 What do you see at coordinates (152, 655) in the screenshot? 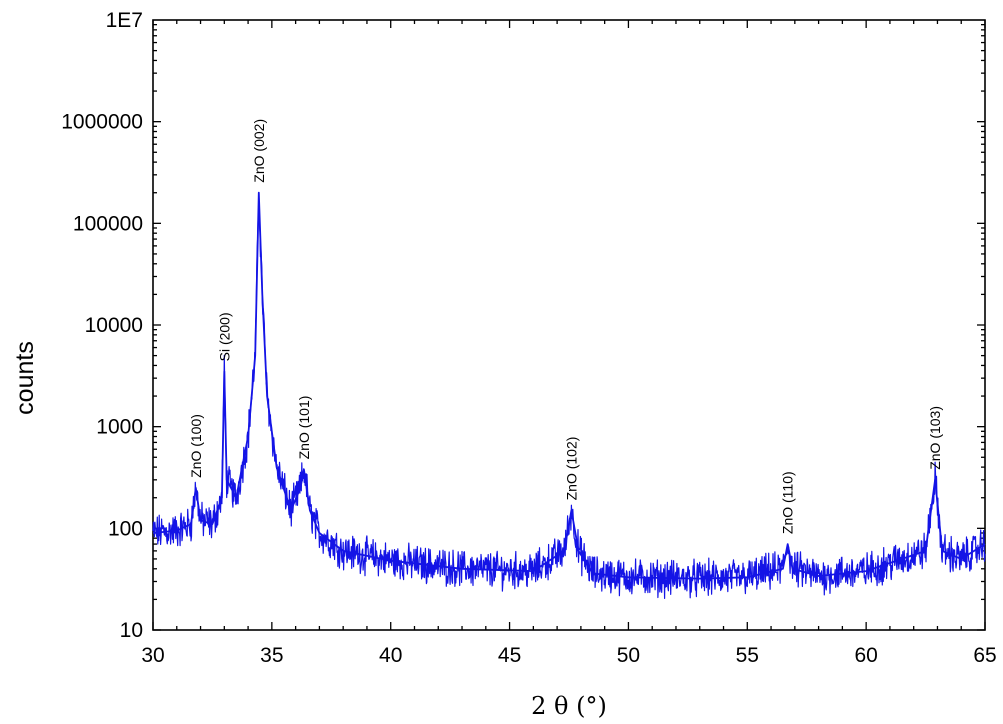
I see `x-tick-label: 30` at bounding box center [152, 655].